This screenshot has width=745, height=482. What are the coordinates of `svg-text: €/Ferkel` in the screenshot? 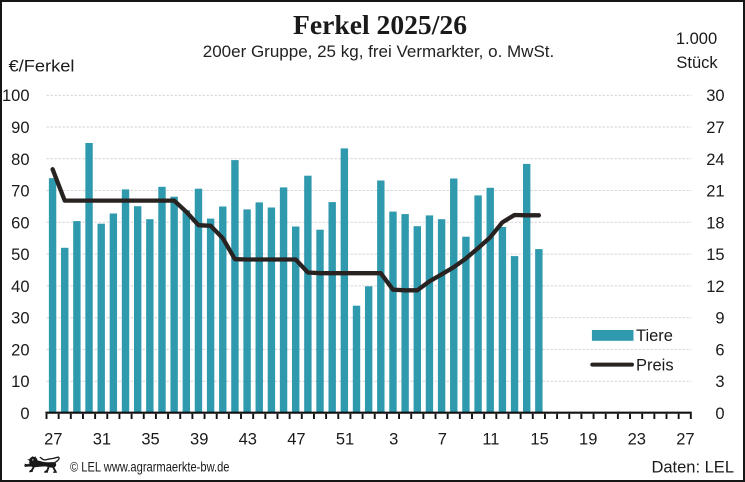 It's located at (42, 66).